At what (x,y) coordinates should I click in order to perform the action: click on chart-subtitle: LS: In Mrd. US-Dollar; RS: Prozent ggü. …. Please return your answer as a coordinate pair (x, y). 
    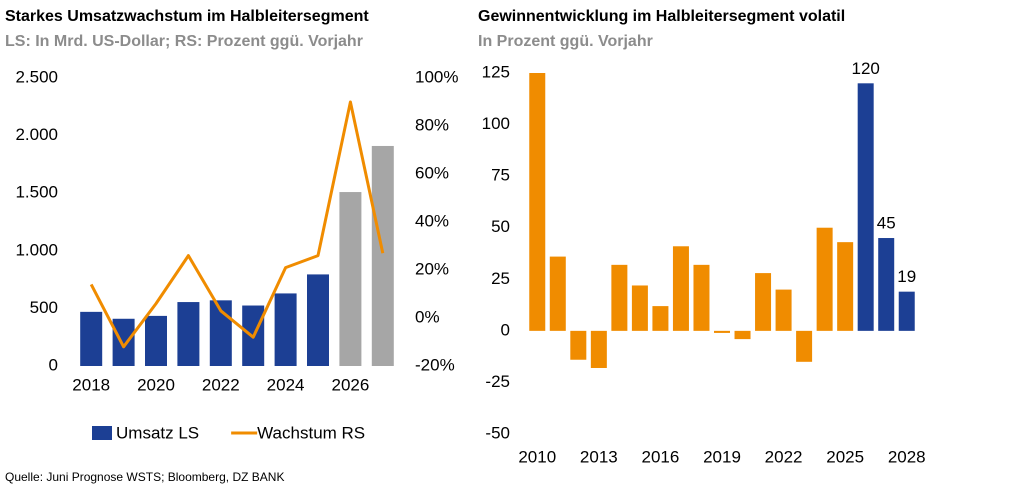
    Looking at the image, I should click on (184, 41).